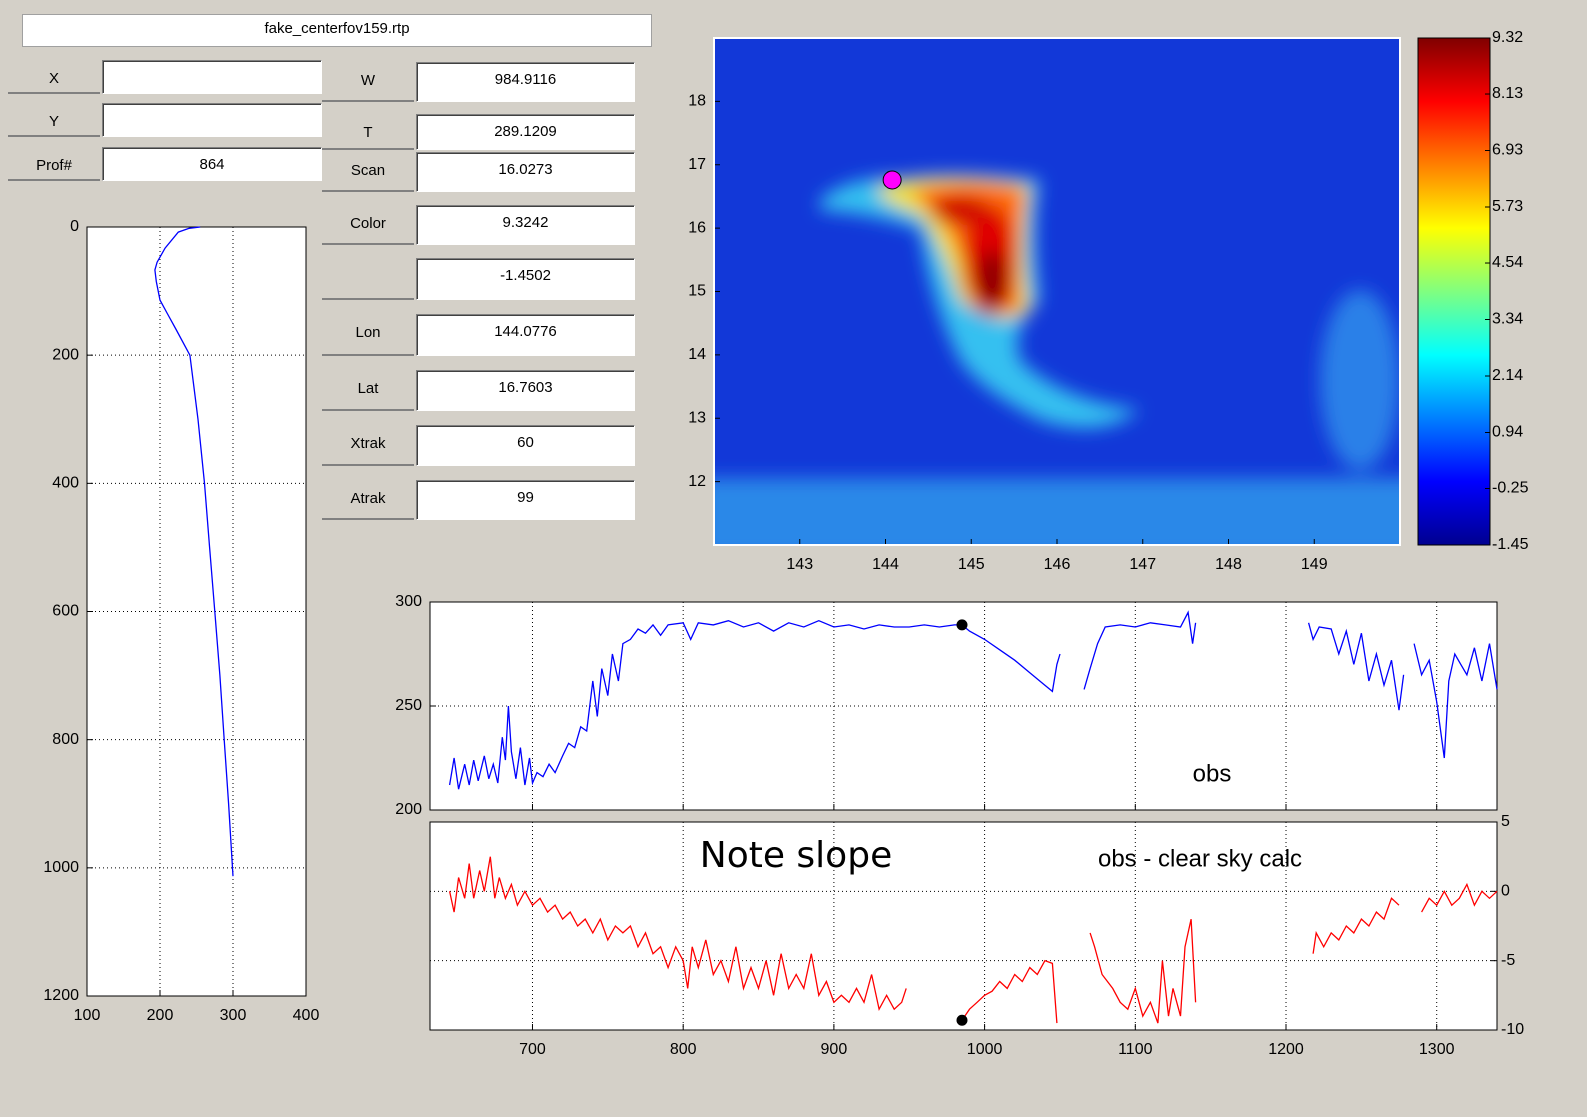 This screenshot has width=1587, height=1117. Describe the element at coordinates (1508, 960) in the screenshot. I see `y2-tick-label: -5` at that location.